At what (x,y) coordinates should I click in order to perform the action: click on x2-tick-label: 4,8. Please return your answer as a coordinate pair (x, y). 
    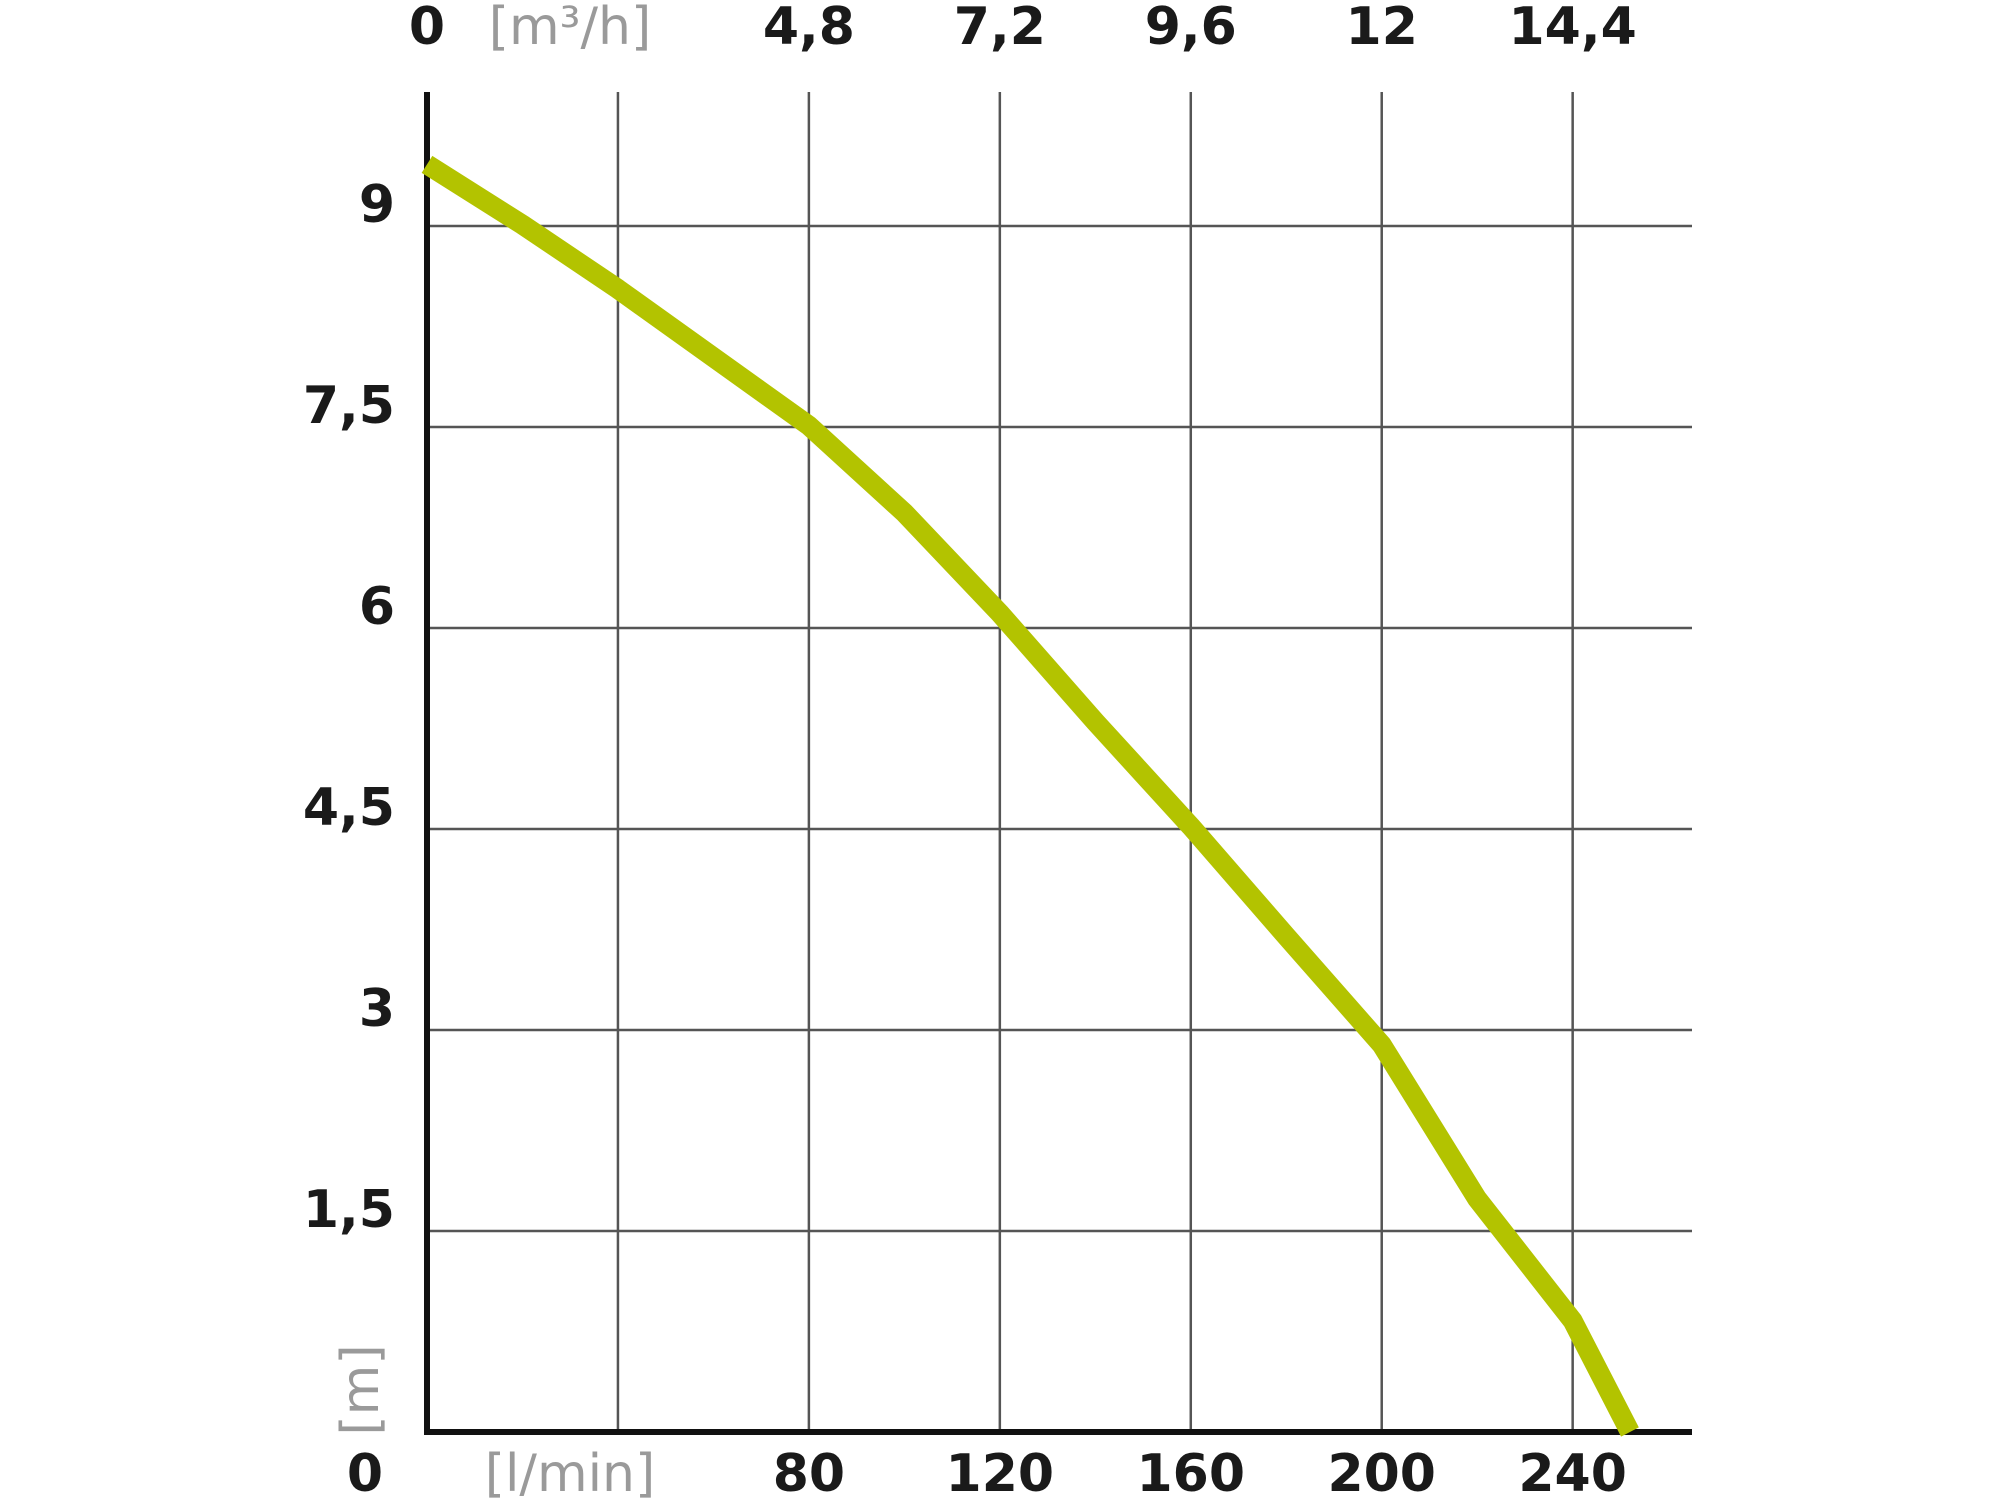
    Looking at the image, I should click on (809, 28).